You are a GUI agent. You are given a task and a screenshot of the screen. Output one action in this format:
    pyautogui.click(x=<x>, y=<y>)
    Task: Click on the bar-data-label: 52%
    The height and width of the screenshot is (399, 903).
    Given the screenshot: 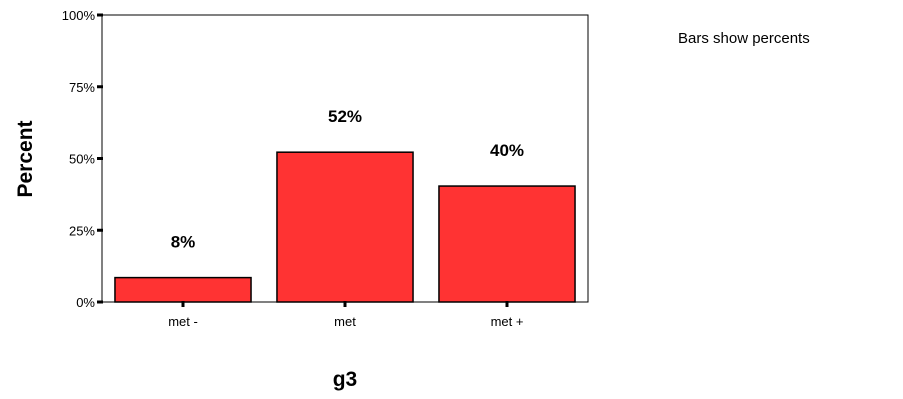 What is the action you would take?
    pyautogui.click(x=345, y=116)
    